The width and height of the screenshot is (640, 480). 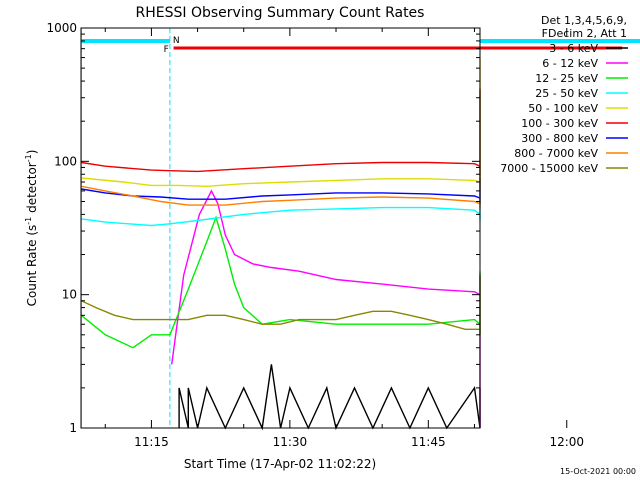 I want to click on y-tick-label: 100, so click(x=65, y=161).